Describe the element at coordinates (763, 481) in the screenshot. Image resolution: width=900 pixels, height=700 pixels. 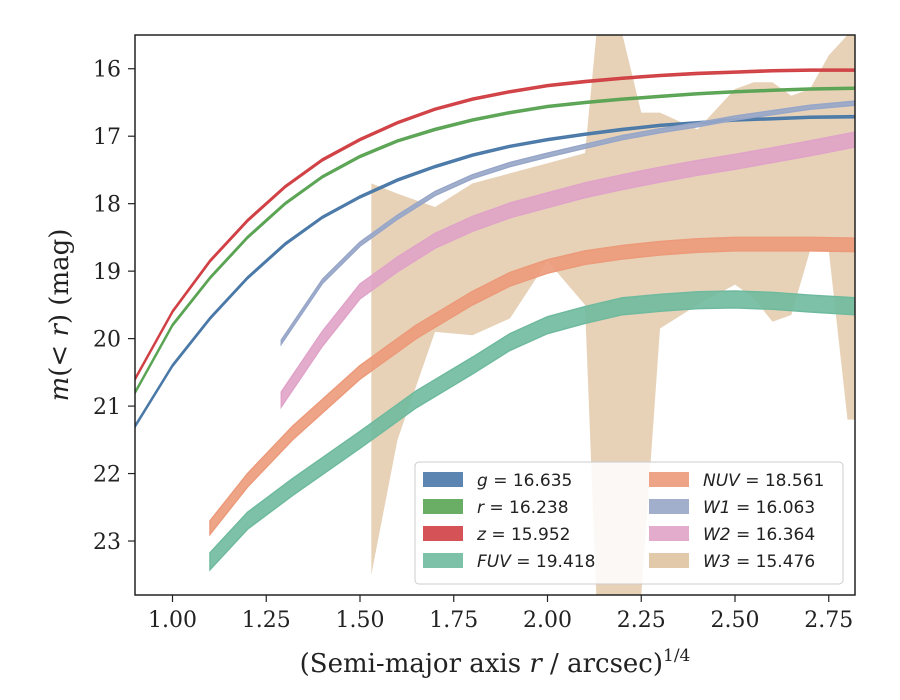
I see `legend-label-nuv: NUV = 18.561` at that location.